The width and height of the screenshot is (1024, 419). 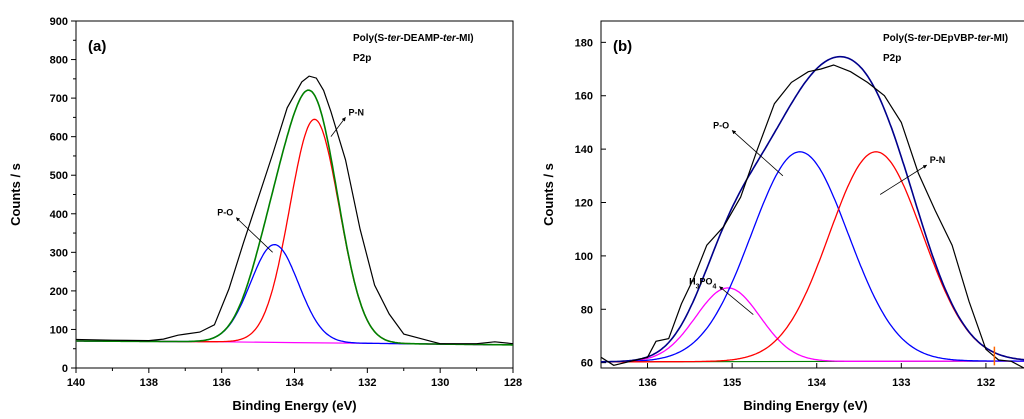 I want to click on y-tick-label: 180, so click(x=584, y=43).